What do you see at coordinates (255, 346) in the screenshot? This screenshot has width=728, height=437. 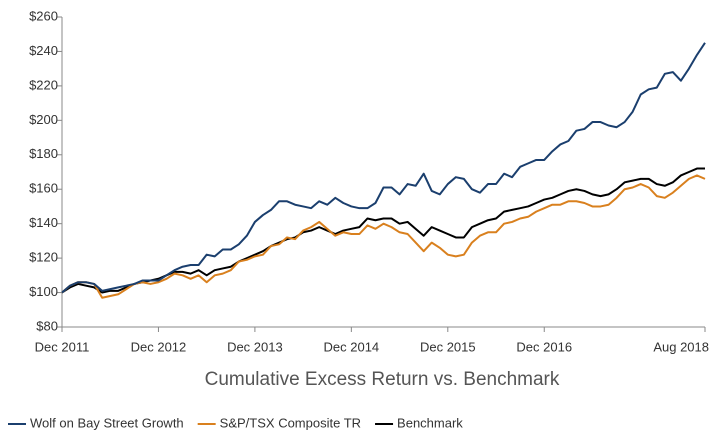 I see `x-tick-label: Dec 2013` at bounding box center [255, 346].